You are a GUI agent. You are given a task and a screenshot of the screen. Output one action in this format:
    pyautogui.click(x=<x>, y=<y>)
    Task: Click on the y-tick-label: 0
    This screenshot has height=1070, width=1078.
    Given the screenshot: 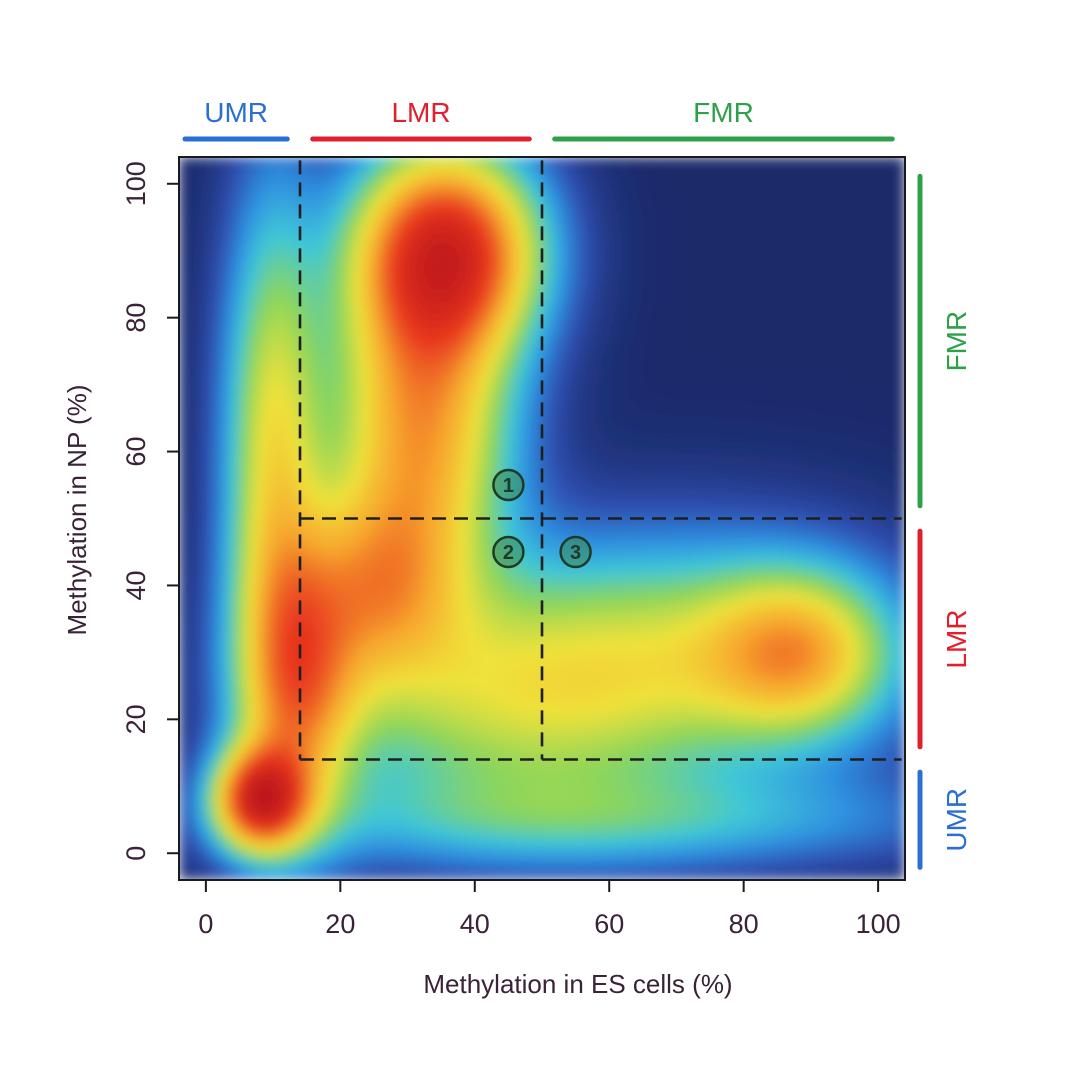 What is the action you would take?
    pyautogui.click(x=136, y=853)
    